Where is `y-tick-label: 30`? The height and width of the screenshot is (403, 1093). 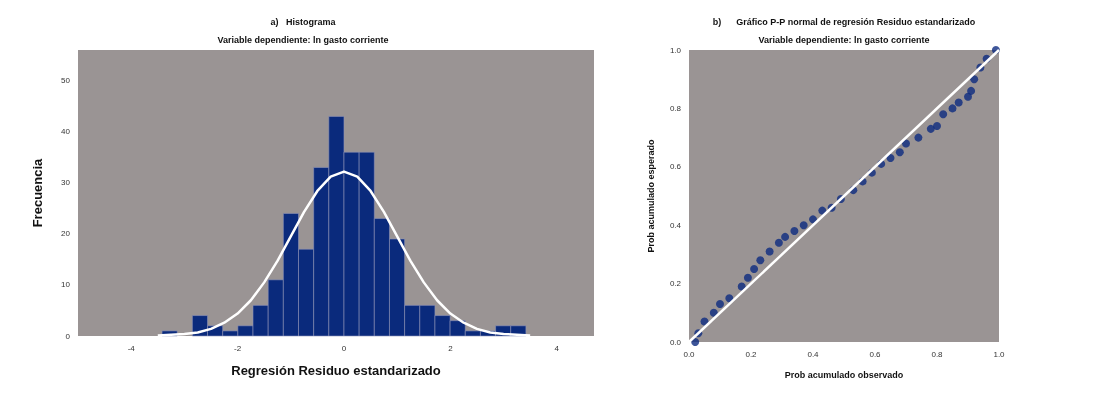 y-tick-label: 30 is located at coordinates (66, 183).